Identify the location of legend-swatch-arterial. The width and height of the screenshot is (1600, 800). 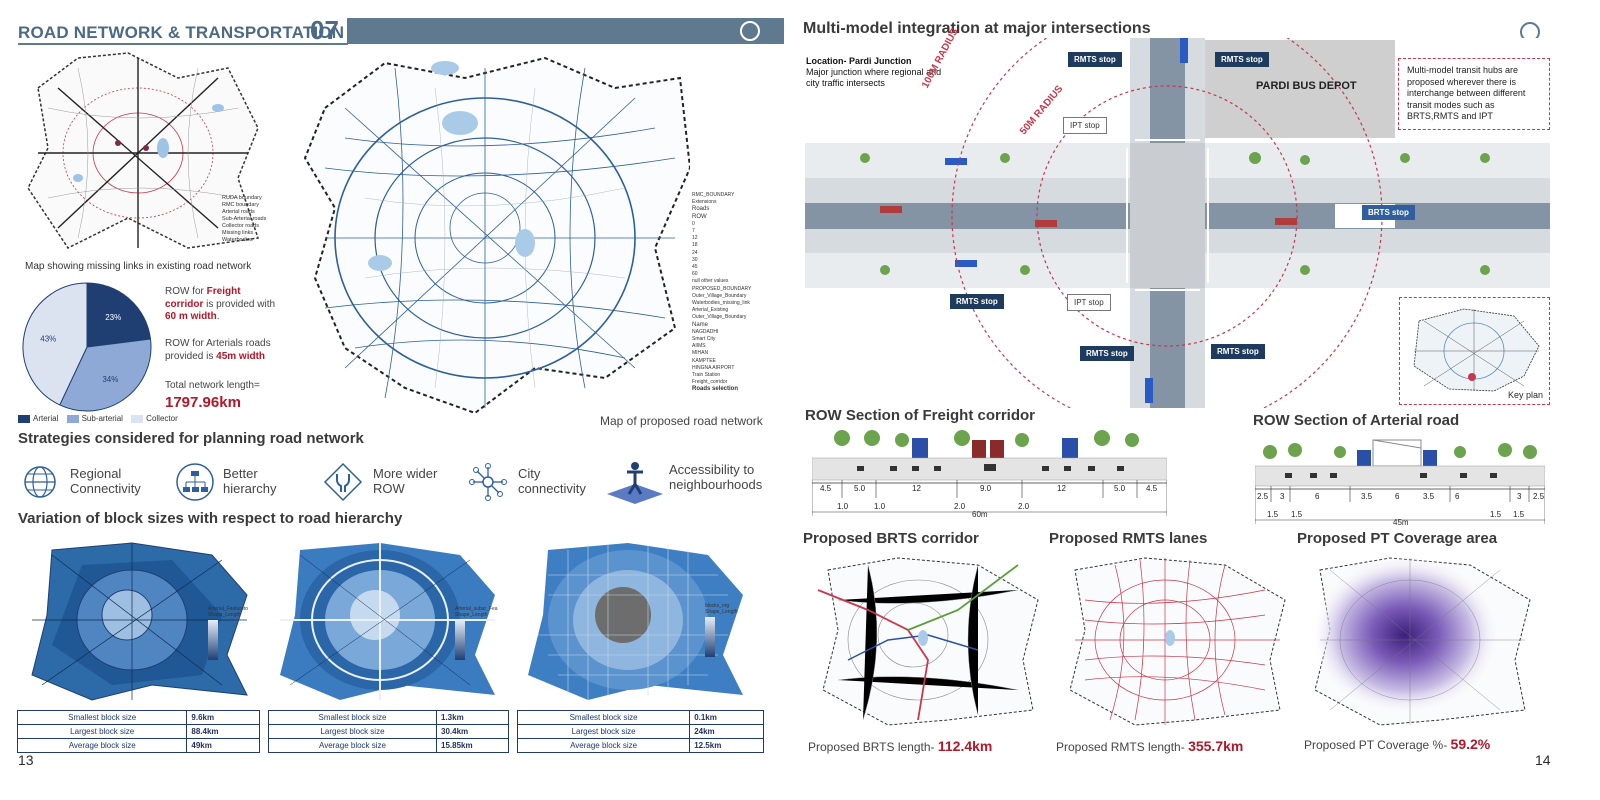
(24, 418).